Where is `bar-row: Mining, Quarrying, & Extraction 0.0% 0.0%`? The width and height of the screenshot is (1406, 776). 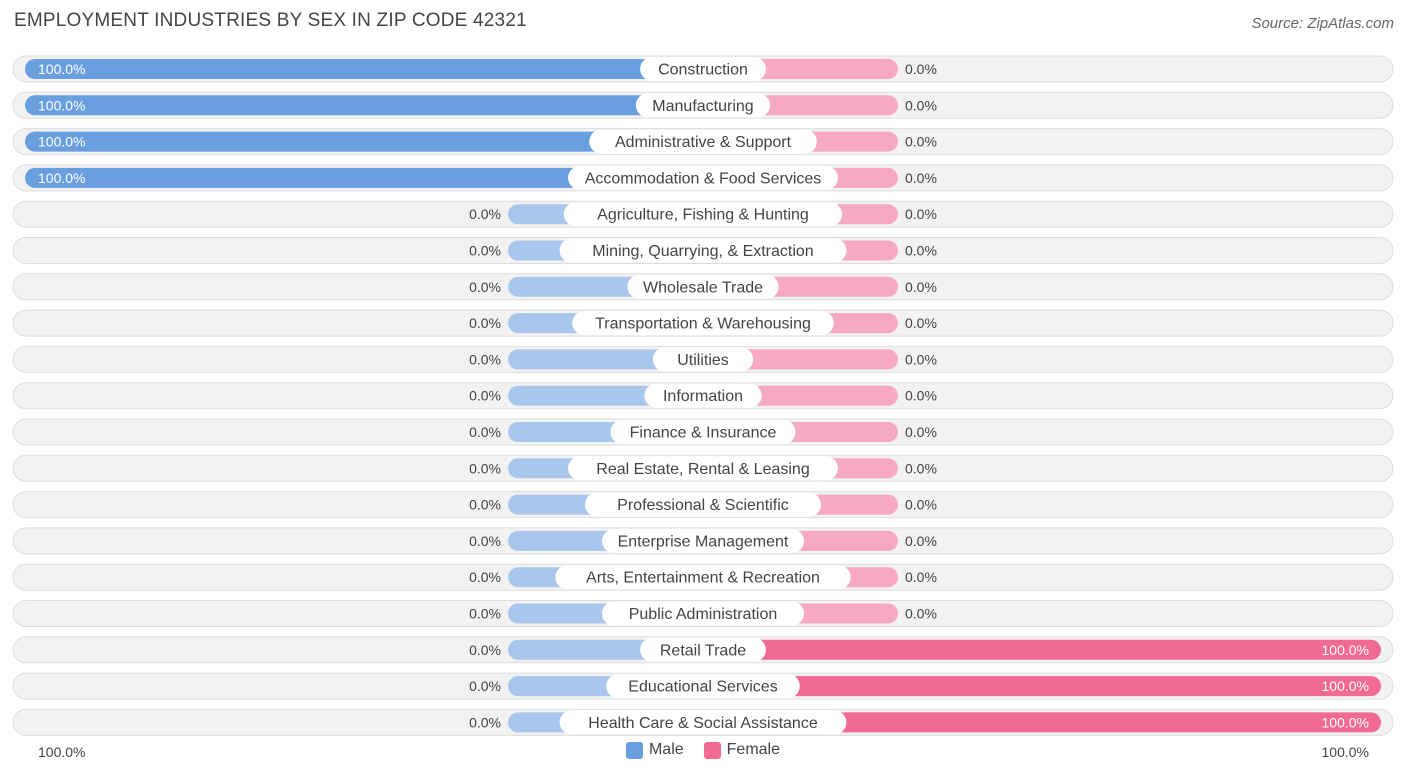 bar-row: Mining, Quarrying, & Extraction 0.0% 0.0% is located at coordinates (703, 250).